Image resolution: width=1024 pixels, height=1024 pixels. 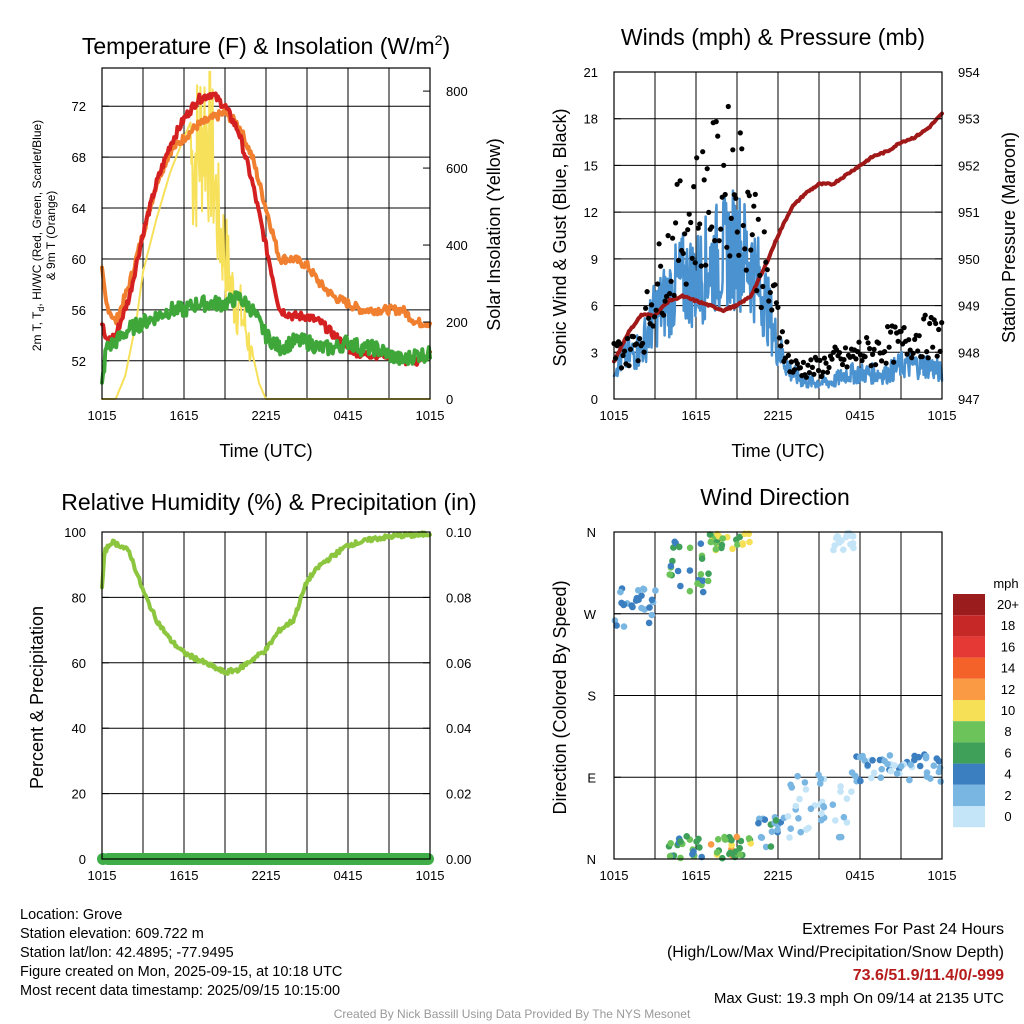 What do you see at coordinates (348, 875) in the screenshot?
I see `rh-xtick-label: 0415` at bounding box center [348, 875].